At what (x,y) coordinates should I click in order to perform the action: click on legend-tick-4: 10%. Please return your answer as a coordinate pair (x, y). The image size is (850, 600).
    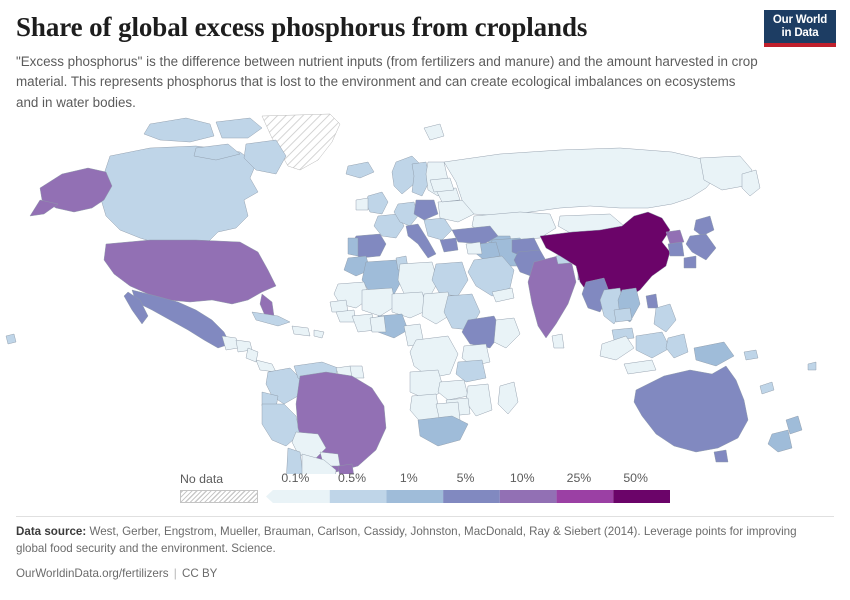
    Looking at the image, I should click on (522, 478).